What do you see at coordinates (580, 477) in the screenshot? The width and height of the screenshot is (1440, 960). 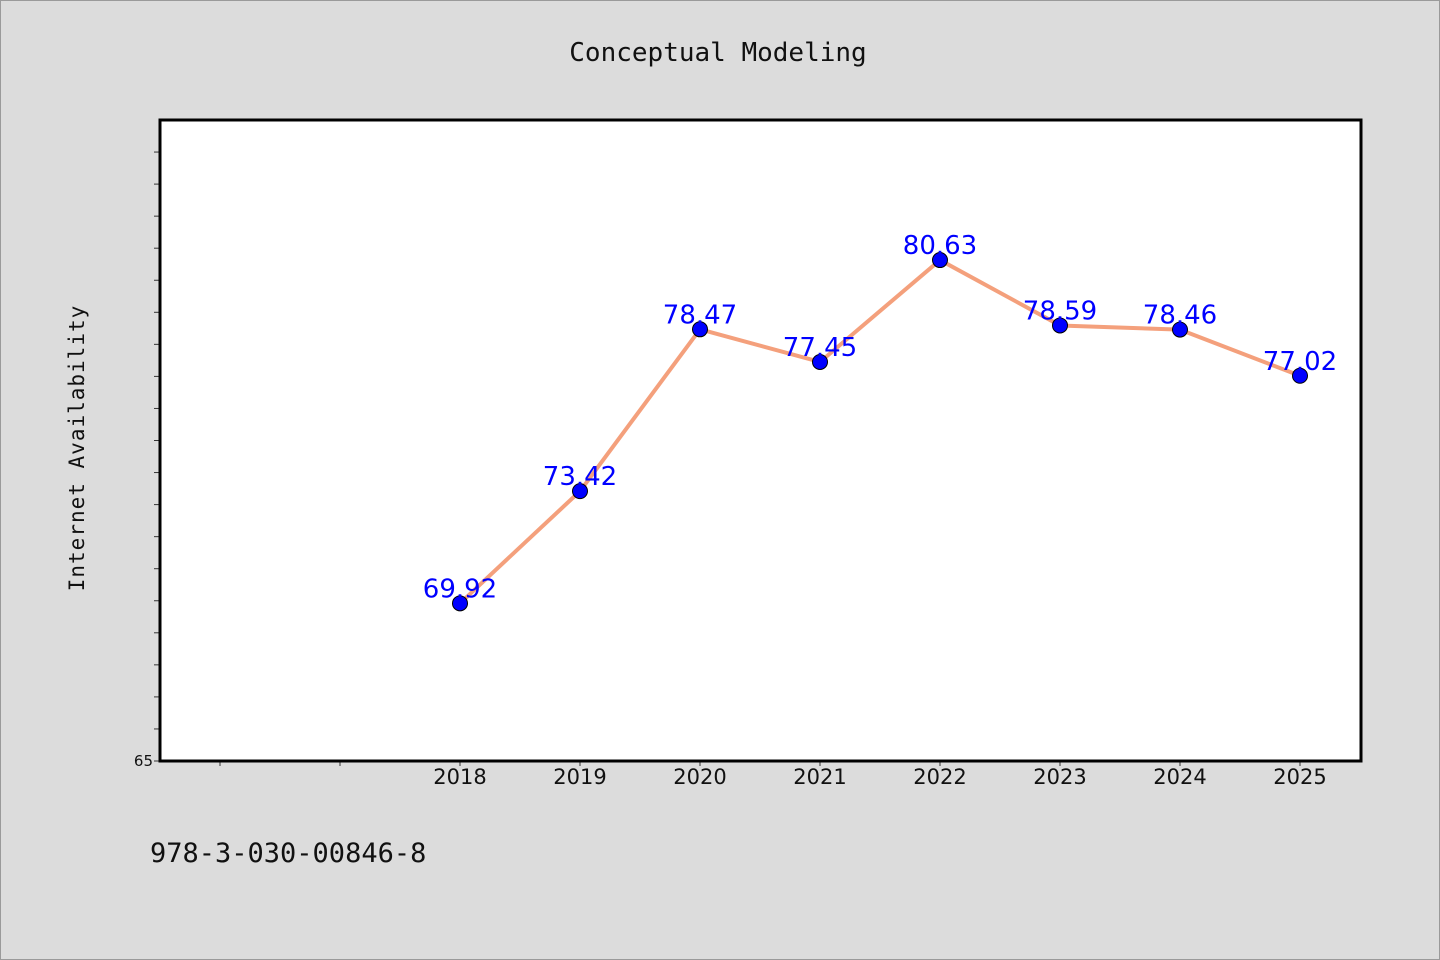 I see `data-label: 73.42` at bounding box center [580, 477].